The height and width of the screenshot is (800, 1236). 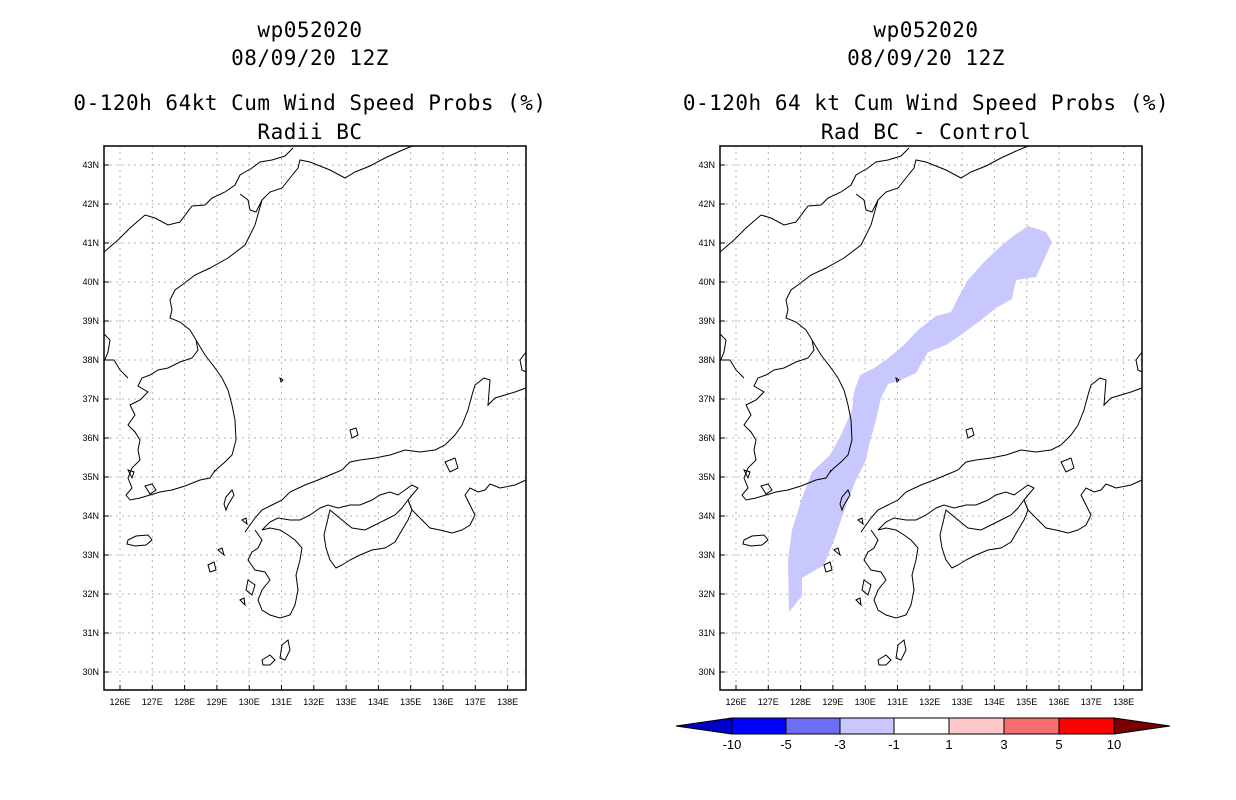 I want to click on right-lat-label: 42N, so click(x=706, y=204).